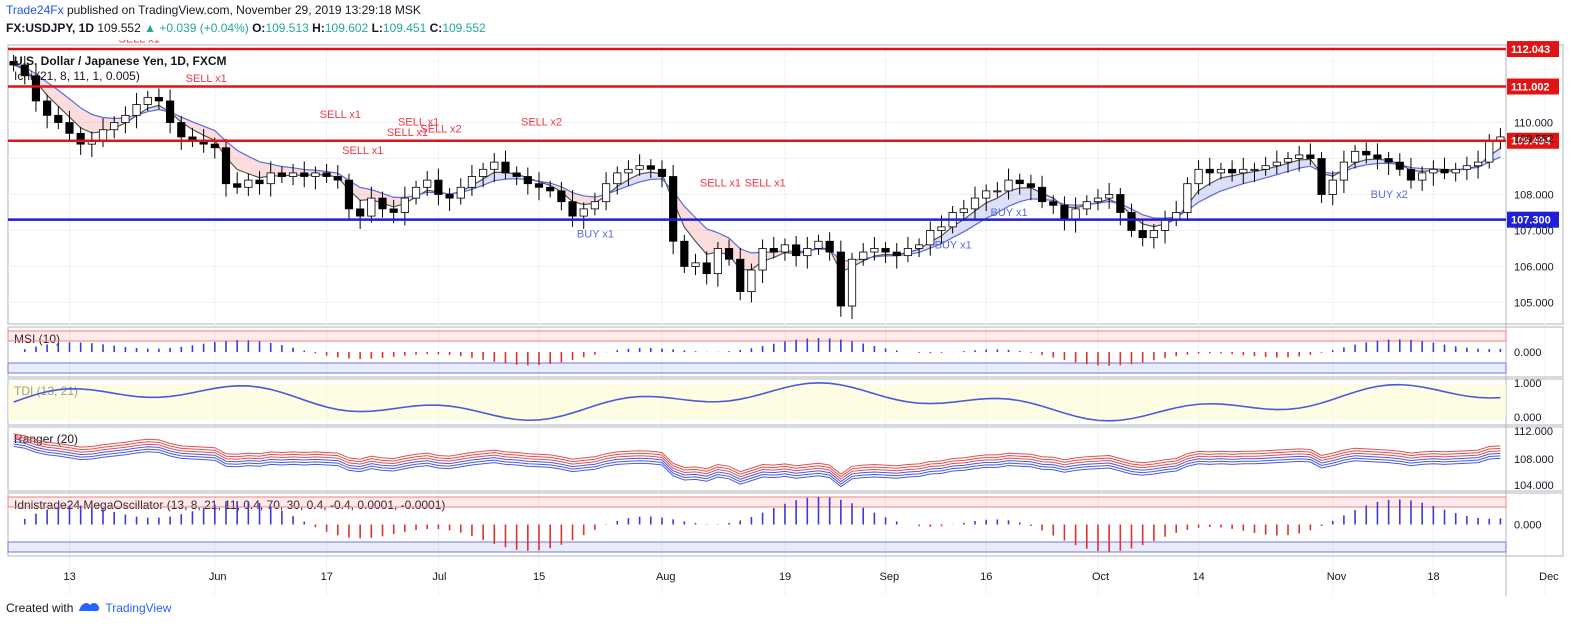  Describe the element at coordinates (77, 76) in the screenshot. I see `indicator-label: Ichi (21, 8, 11, 1, 0.005)` at that location.